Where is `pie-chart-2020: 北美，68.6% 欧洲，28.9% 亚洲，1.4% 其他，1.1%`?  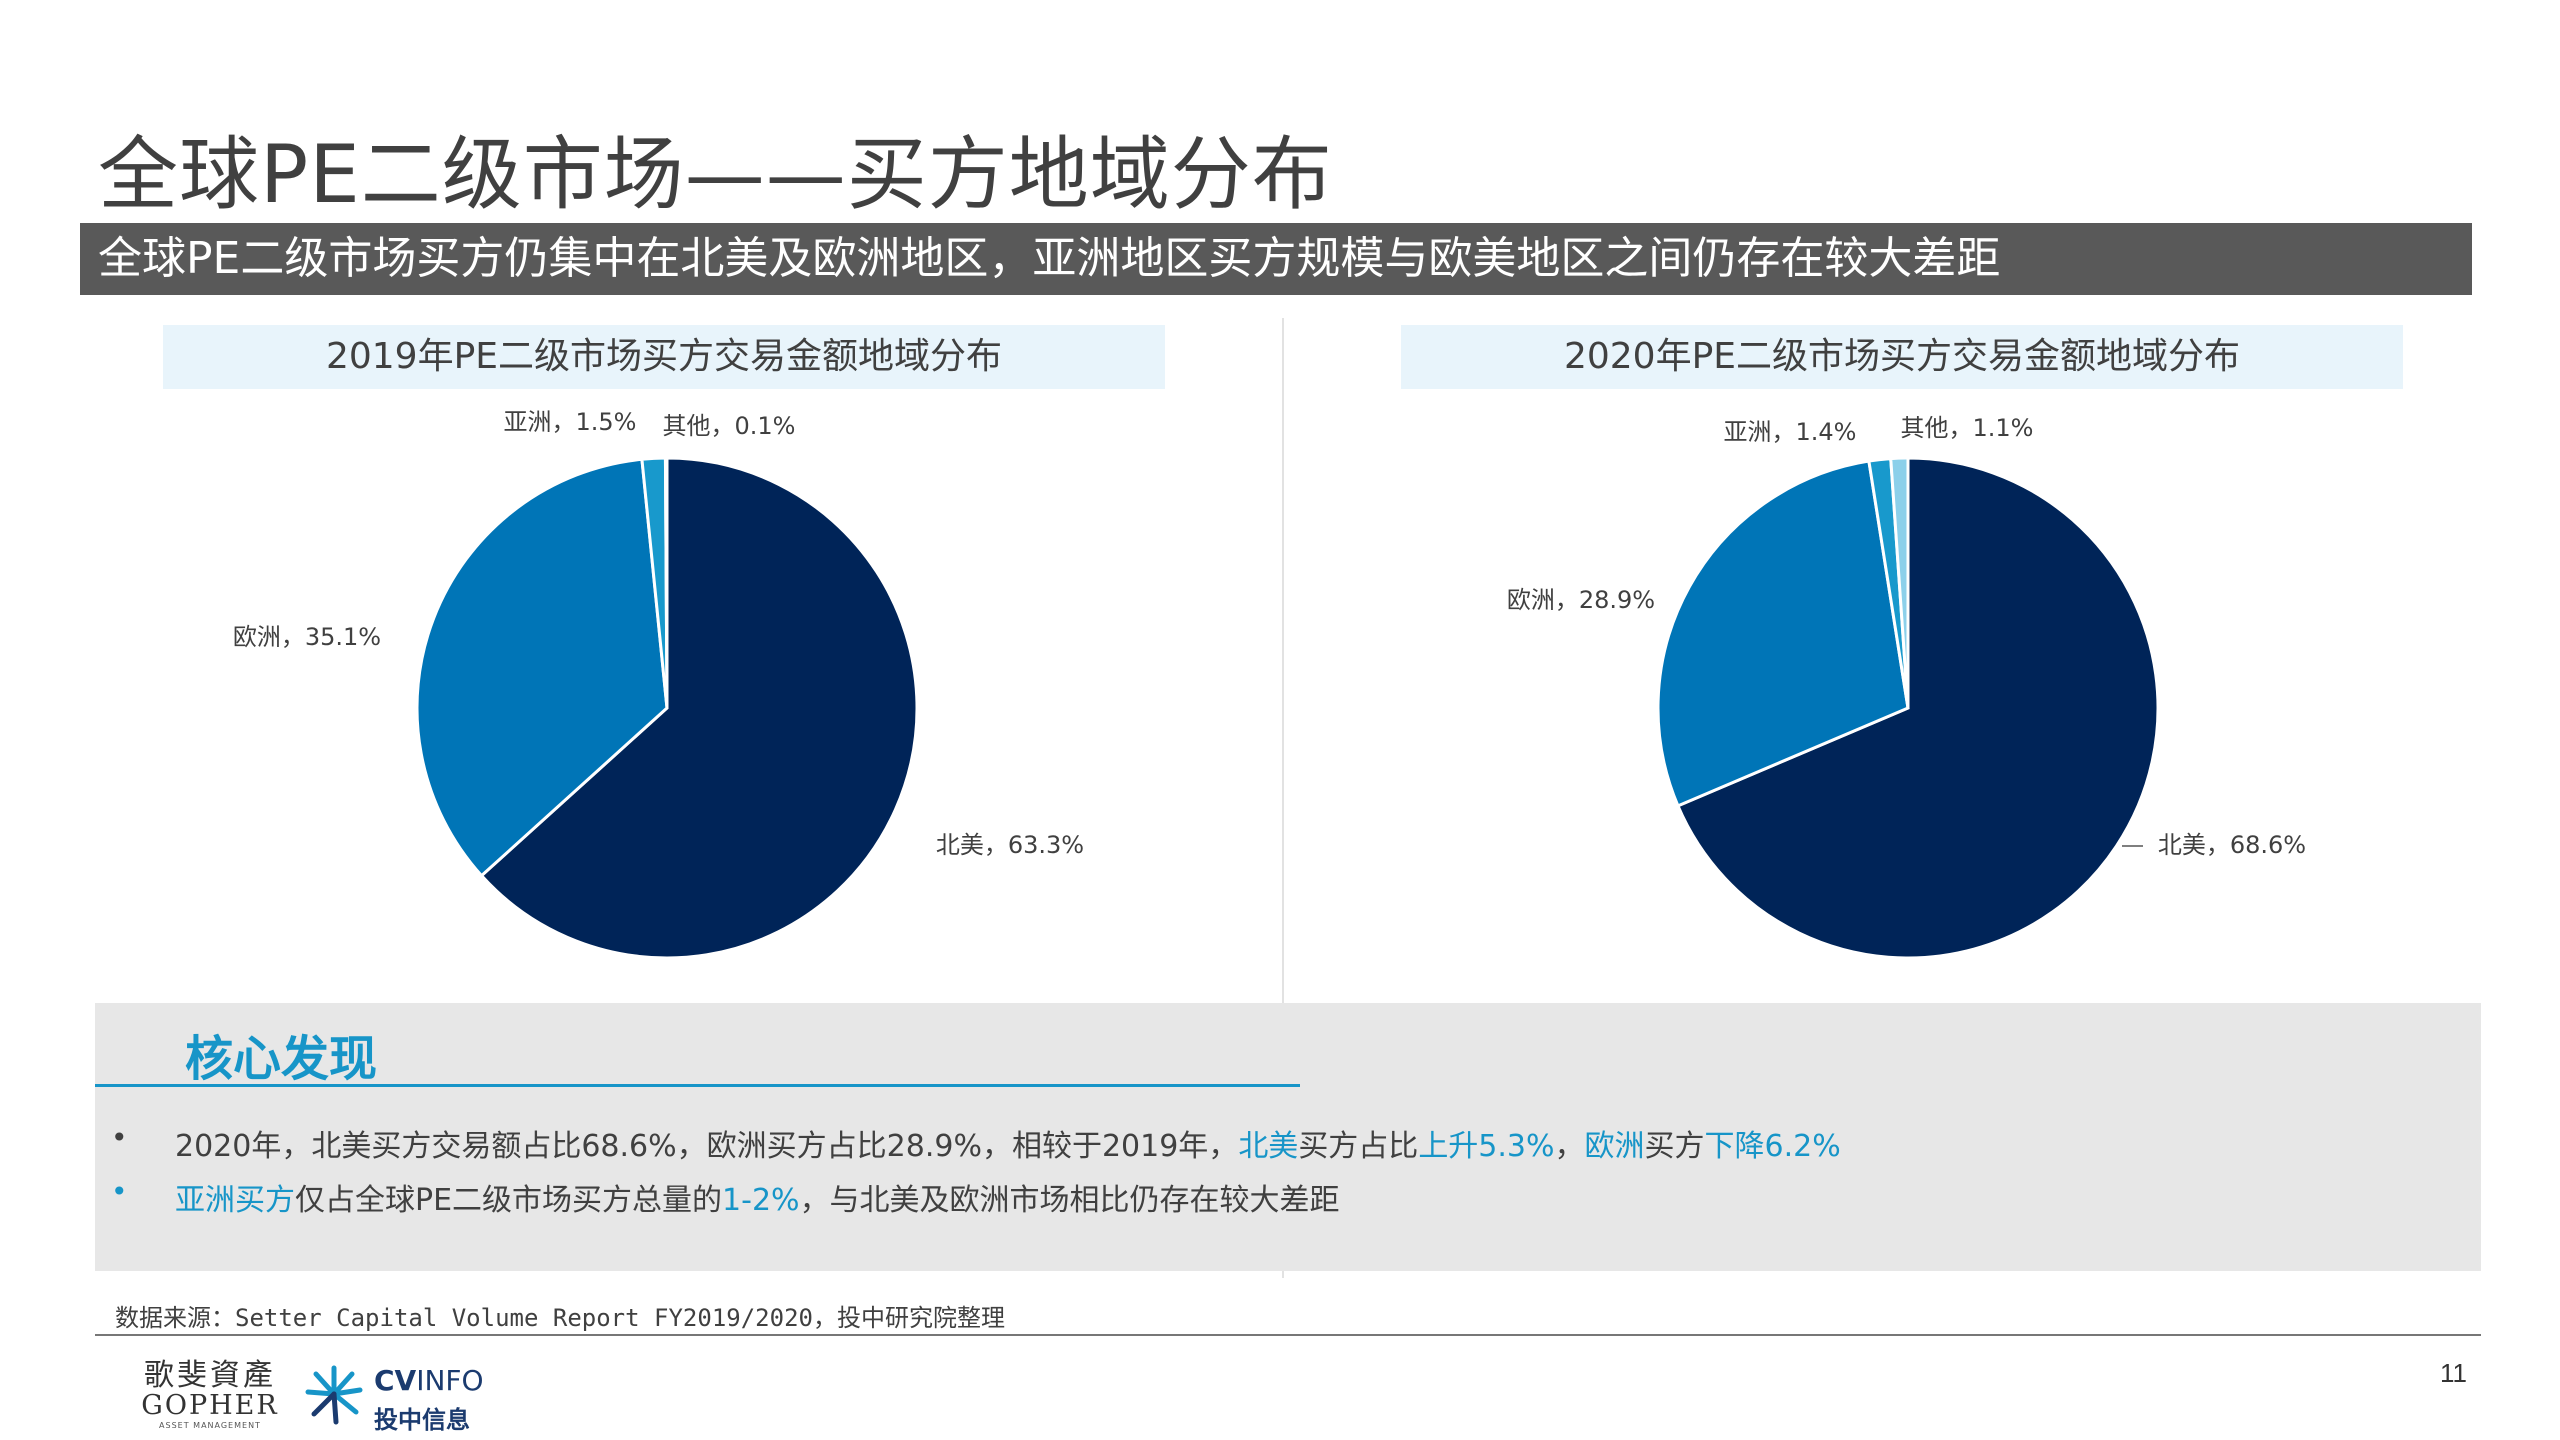
pie-chart-2020: 北美，68.6% 欧洲，28.9% 亚洲，1.4% 其他，1.1% is located at coordinates (1906, 687).